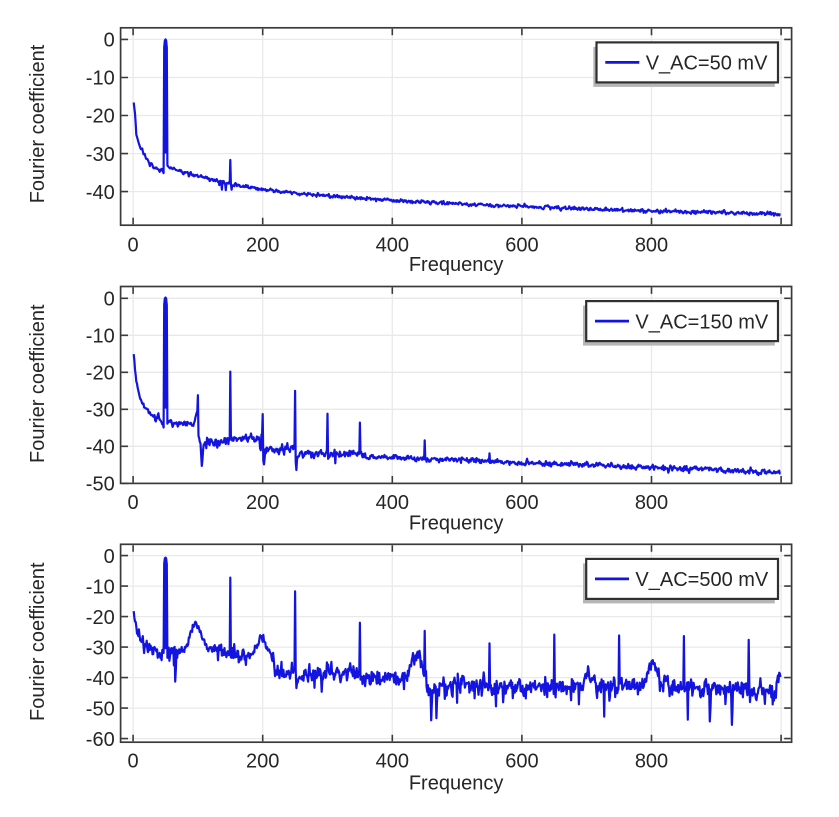 Image resolution: width=839 pixels, height=817 pixels. Describe the element at coordinates (702, 580) in the screenshot. I see `svg-text: V_AC=500 mV` at that location.